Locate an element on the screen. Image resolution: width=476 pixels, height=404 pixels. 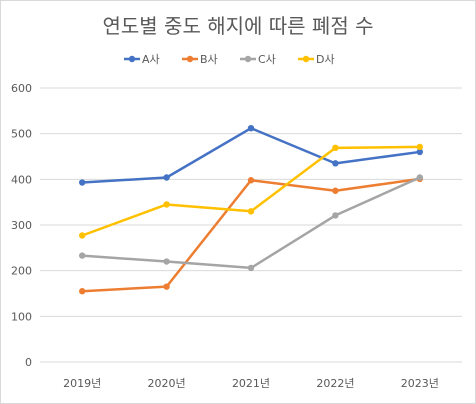
x-tick-label: 2023년 is located at coordinates (420, 383).